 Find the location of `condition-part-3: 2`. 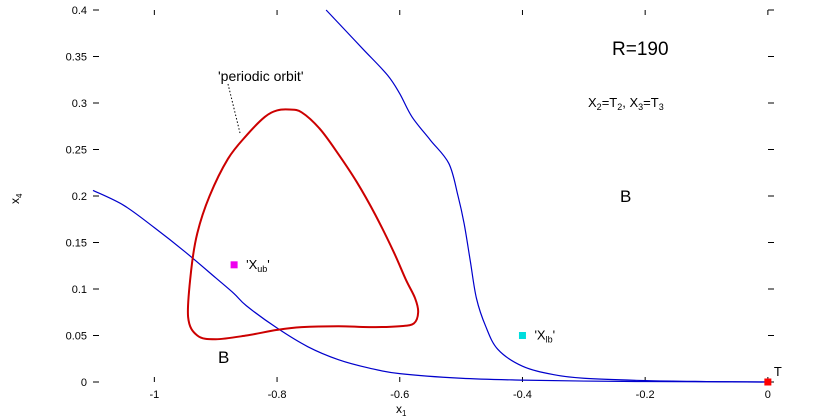

condition-part-3: 2 is located at coordinates (619, 107).